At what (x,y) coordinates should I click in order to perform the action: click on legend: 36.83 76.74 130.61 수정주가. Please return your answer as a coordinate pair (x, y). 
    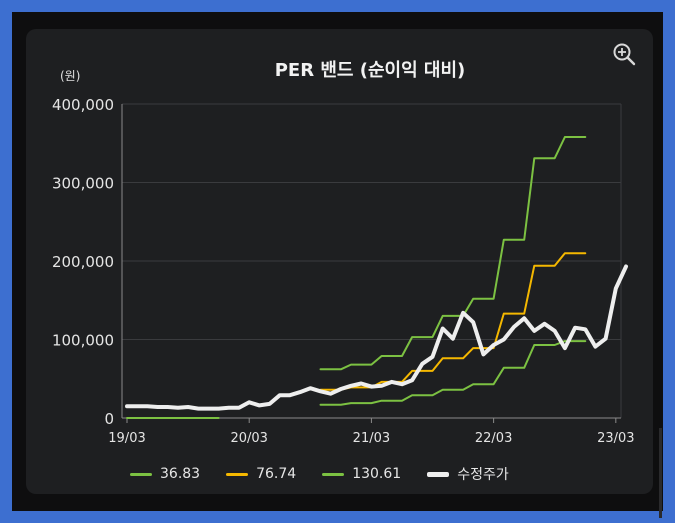
    Looking at the image, I should click on (319, 474).